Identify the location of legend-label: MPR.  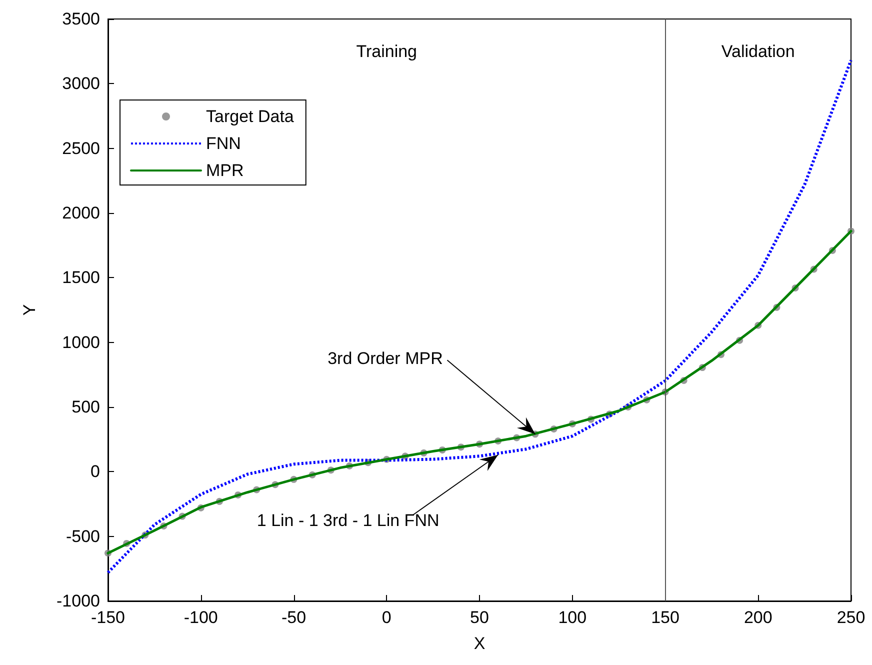
(225, 170).